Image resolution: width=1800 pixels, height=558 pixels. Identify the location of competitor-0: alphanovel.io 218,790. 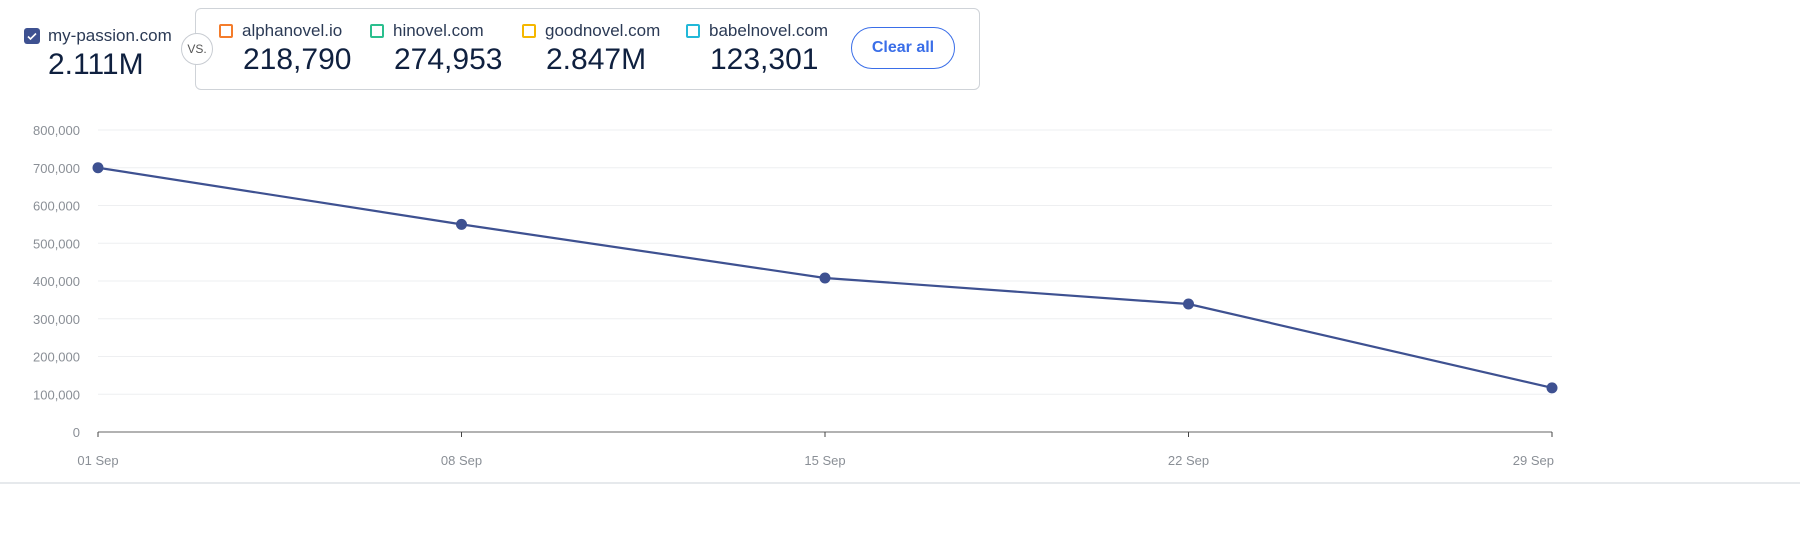
(285, 49).